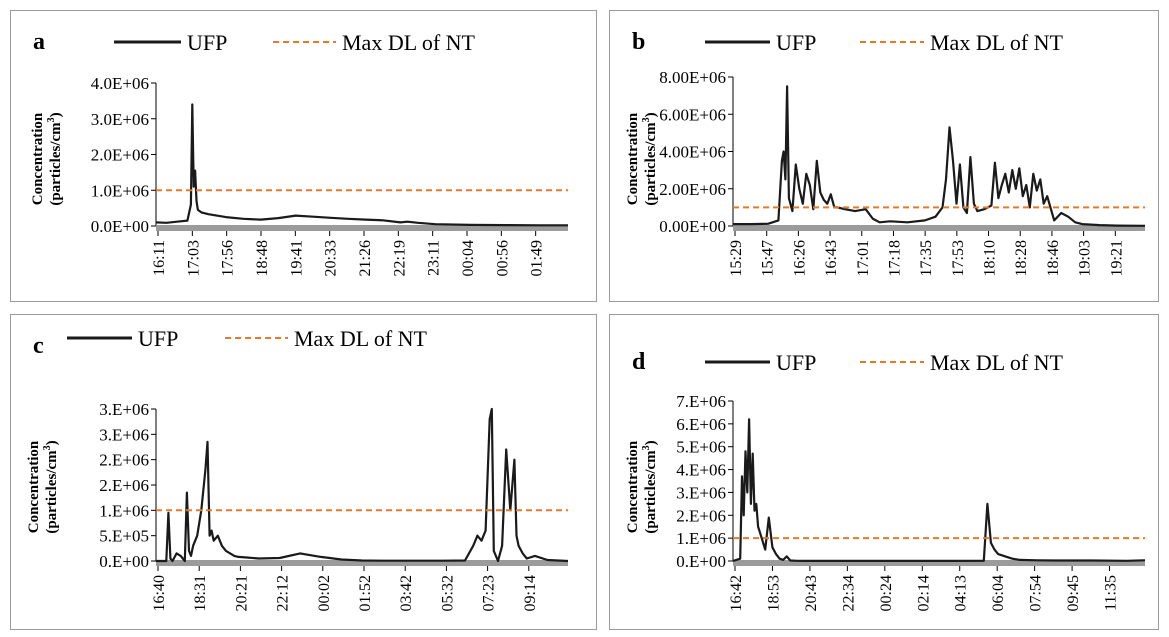 The height and width of the screenshot is (637, 1169). Describe the element at coordinates (120, 190) in the screenshot. I see `y-tick-label: 1.0E+06` at that location.